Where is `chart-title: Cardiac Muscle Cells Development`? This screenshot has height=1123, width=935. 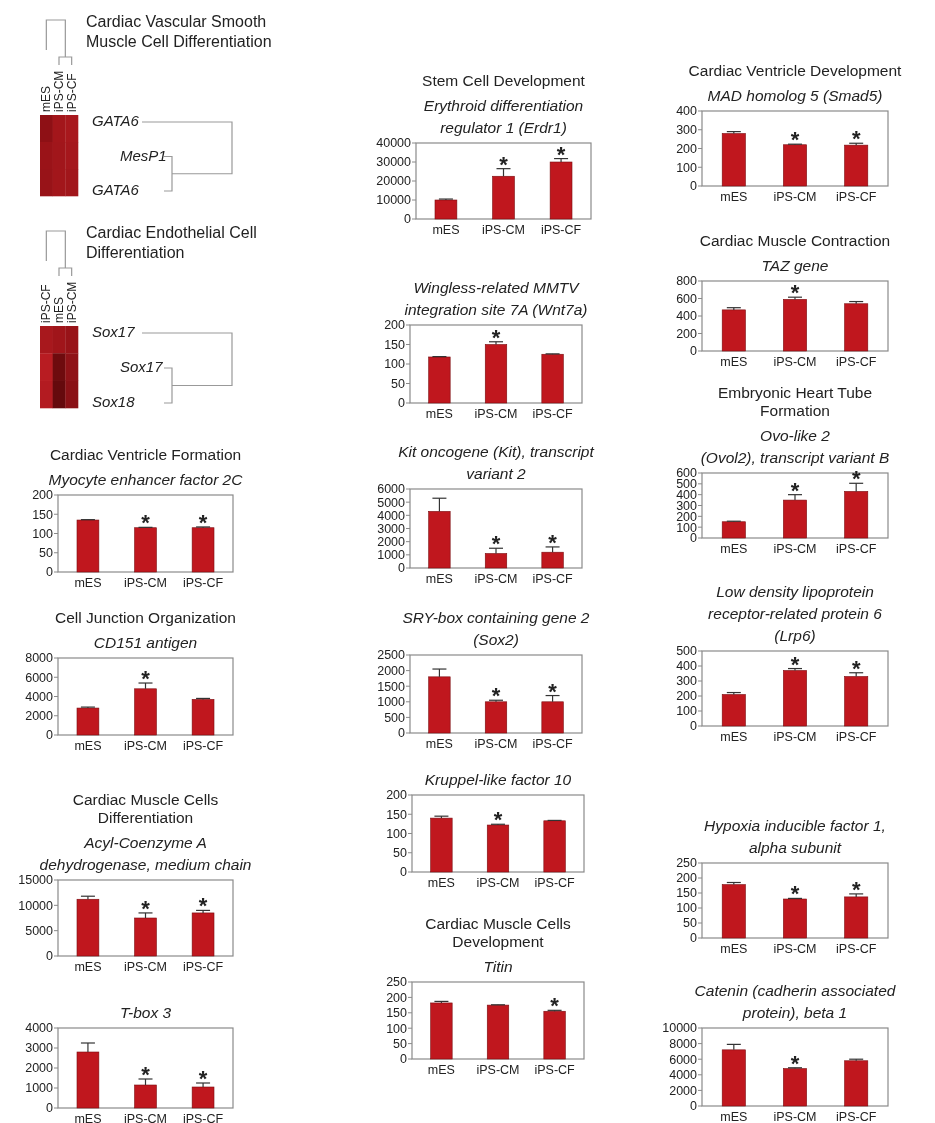 chart-title: Cardiac Muscle Cells Development is located at coordinates (498, 932).